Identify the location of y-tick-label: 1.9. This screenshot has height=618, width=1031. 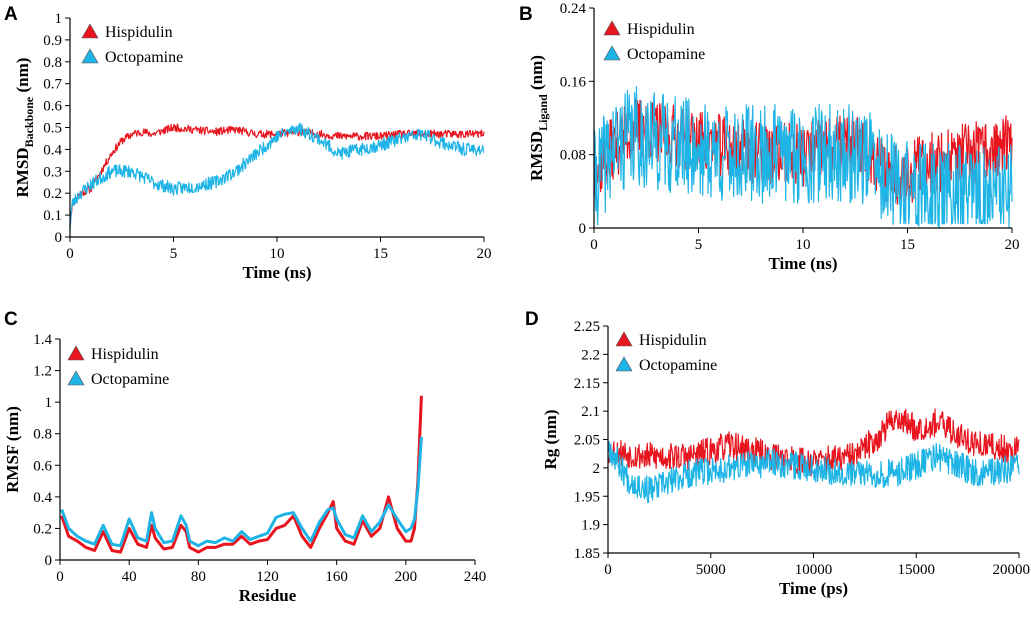
(590, 526).